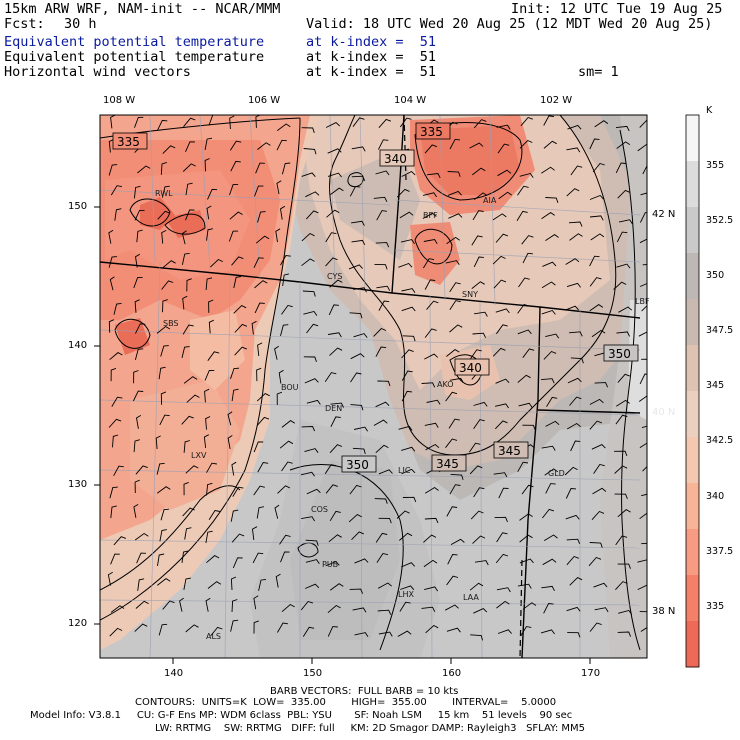 The image size is (740, 740). What do you see at coordinates (357, 465) in the screenshot?
I see `svg-text: 350` at bounding box center [357, 465].